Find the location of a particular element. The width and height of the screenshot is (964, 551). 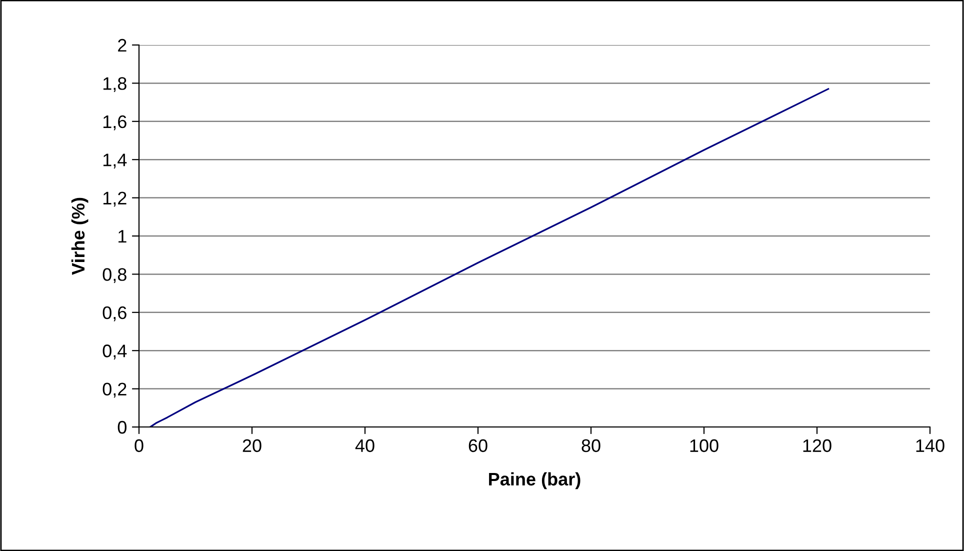

x-axis-title: Paine (bar) is located at coordinates (534, 481).